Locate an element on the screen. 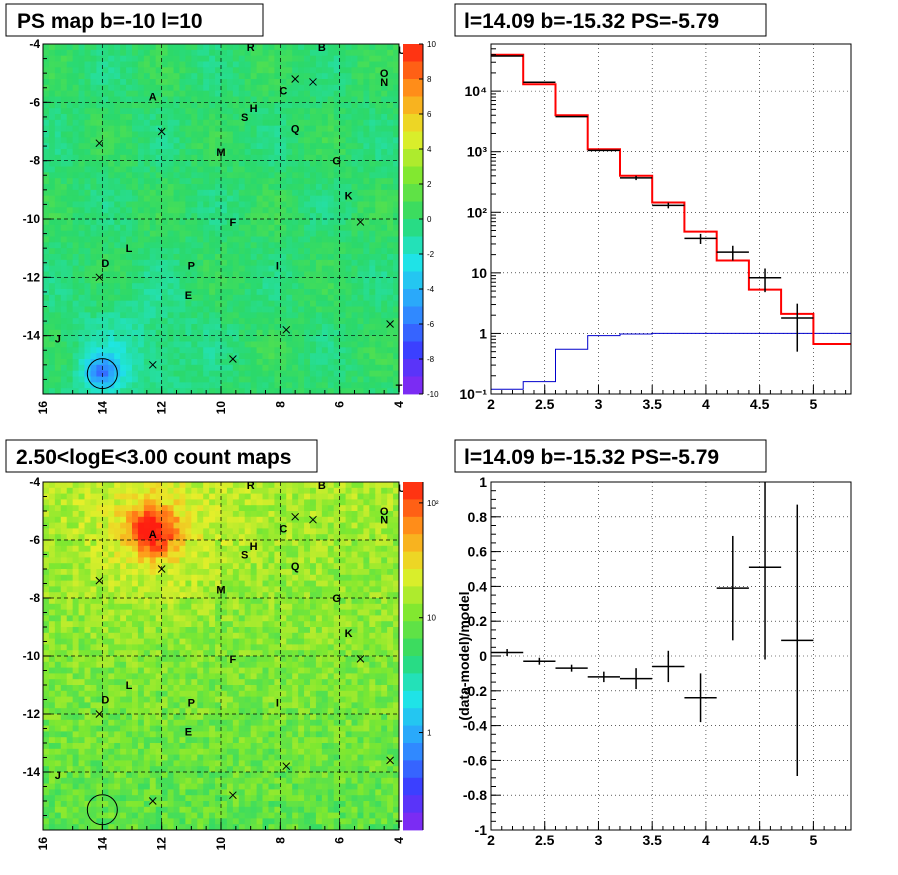 This screenshot has width=898, height=875. cross-stroke is located at coordinates (313, 82).